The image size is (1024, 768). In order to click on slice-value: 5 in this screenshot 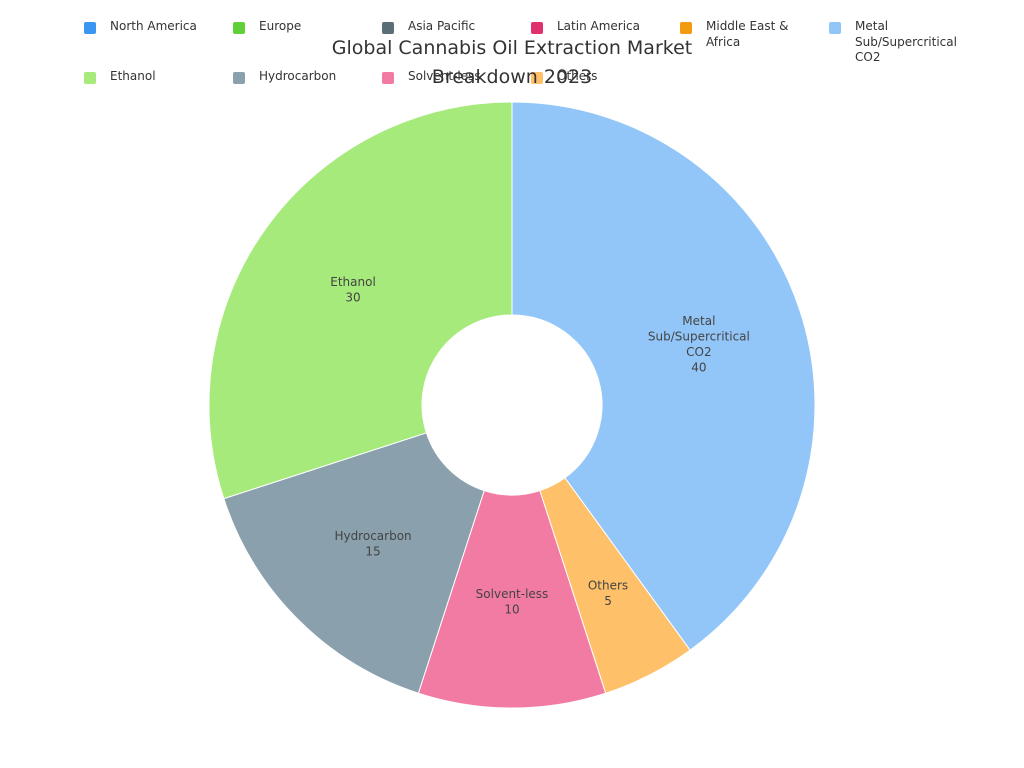, I will do `click(608, 601)`.